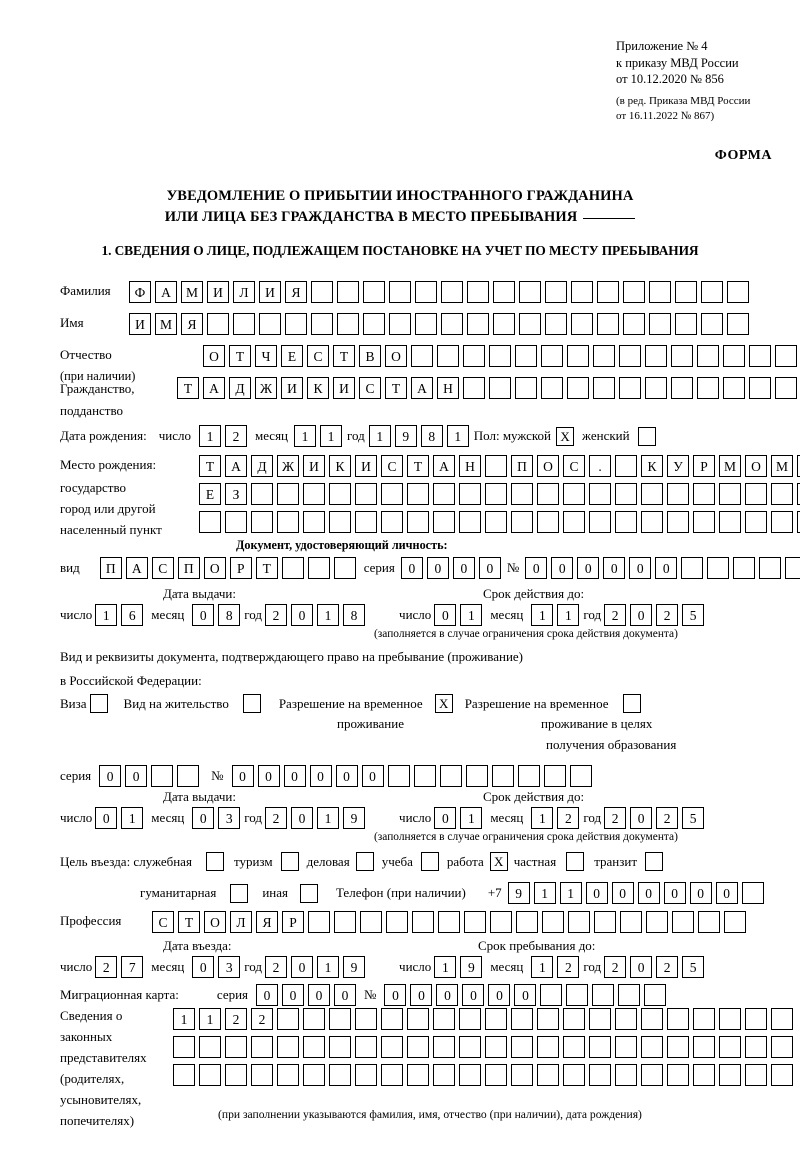  I want to click on char-box: Ф, so click(140, 292).